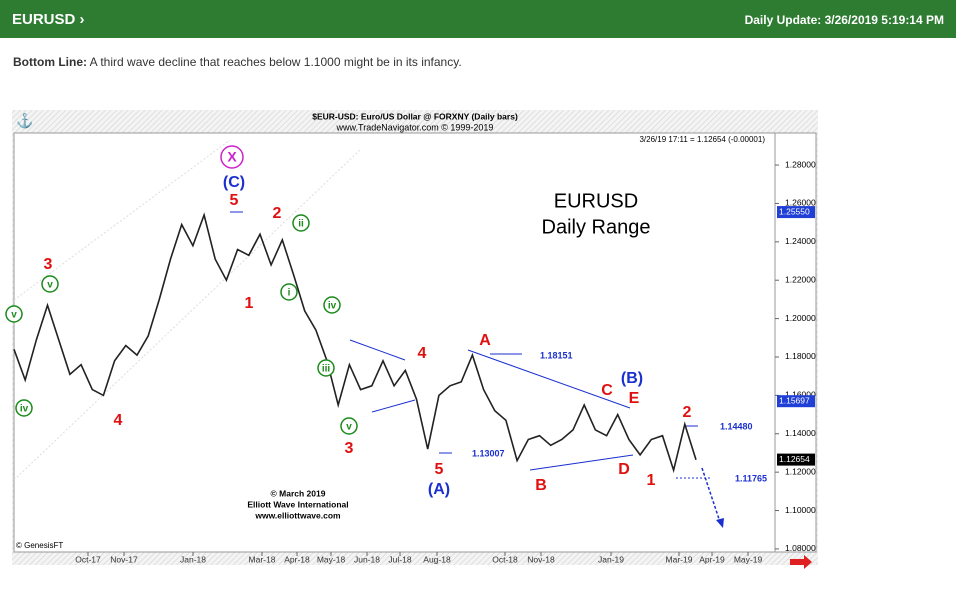  What do you see at coordinates (367, 559) in the screenshot?
I see `x-tick-label: Jun-18` at bounding box center [367, 559].